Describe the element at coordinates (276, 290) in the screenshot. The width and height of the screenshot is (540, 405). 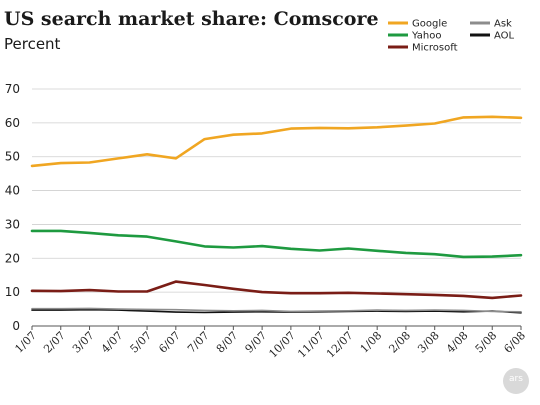
I see `series-line-microsoft` at that location.